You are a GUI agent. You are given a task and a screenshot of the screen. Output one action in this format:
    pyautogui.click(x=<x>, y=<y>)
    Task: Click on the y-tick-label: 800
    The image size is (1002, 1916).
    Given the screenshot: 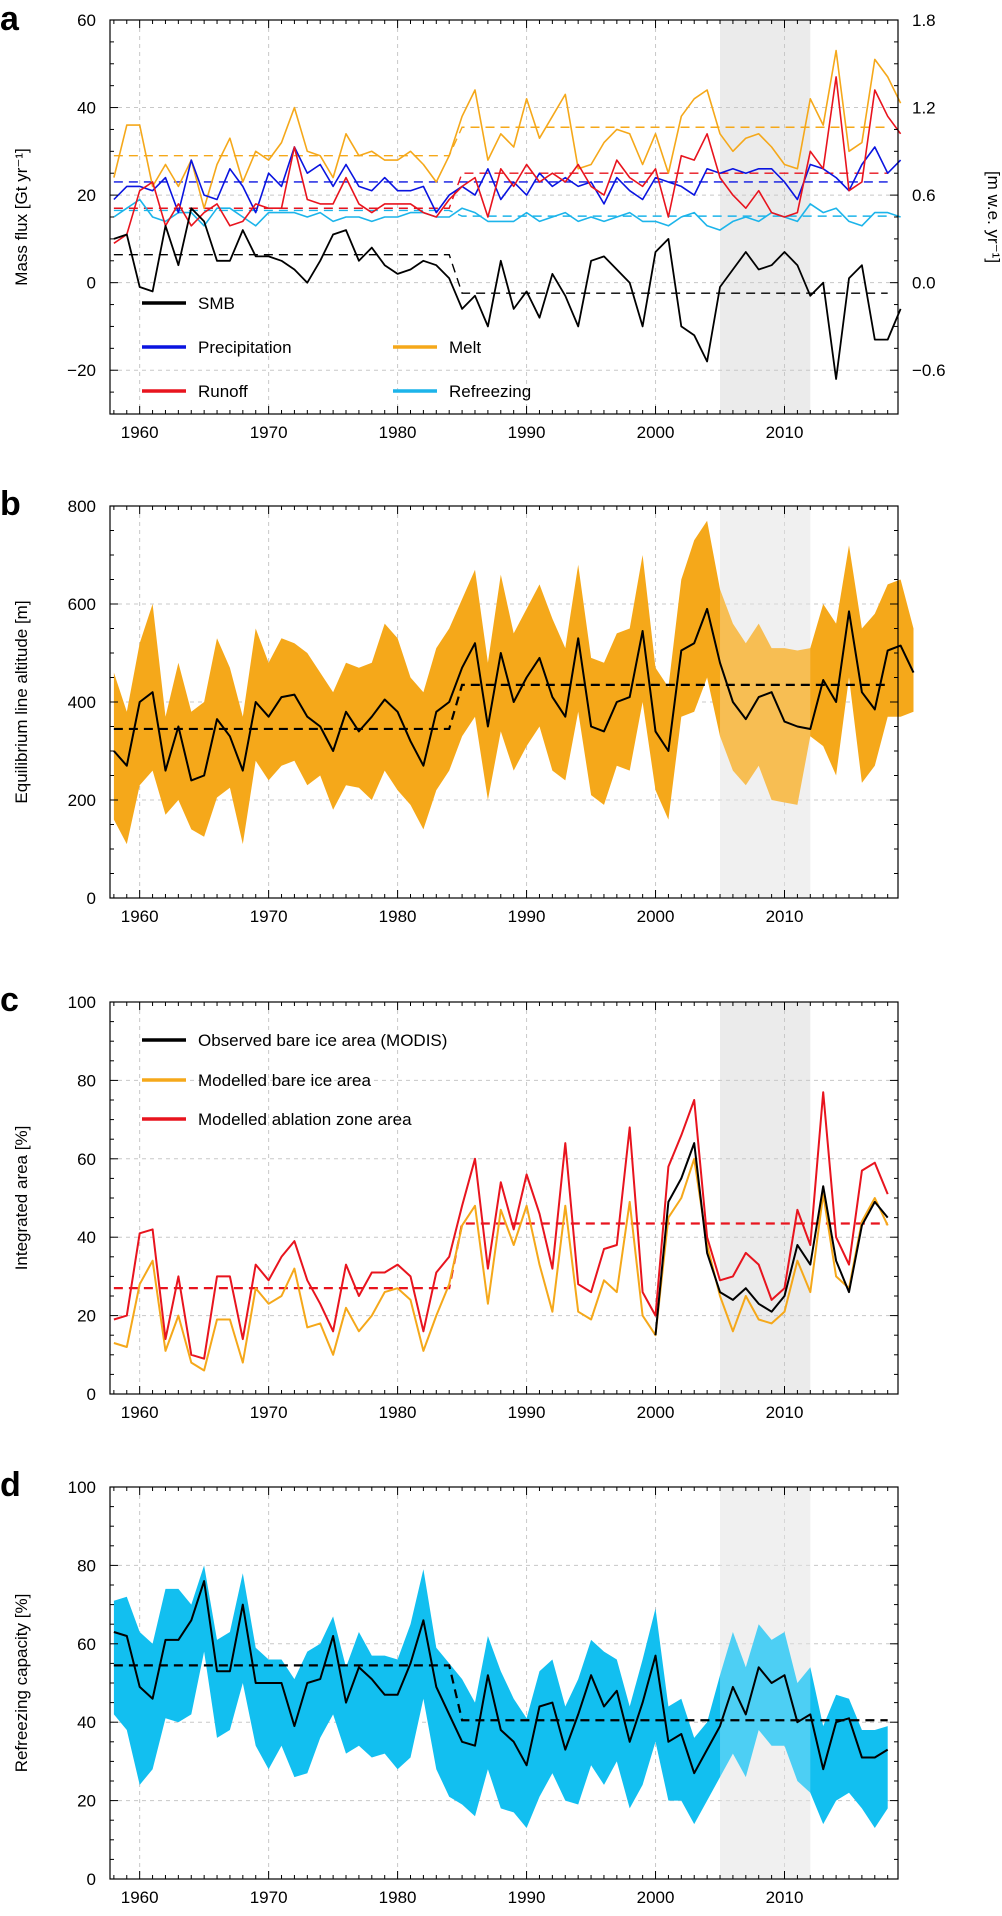 What is the action you would take?
    pyautogui.click(x=82, y=506)
    